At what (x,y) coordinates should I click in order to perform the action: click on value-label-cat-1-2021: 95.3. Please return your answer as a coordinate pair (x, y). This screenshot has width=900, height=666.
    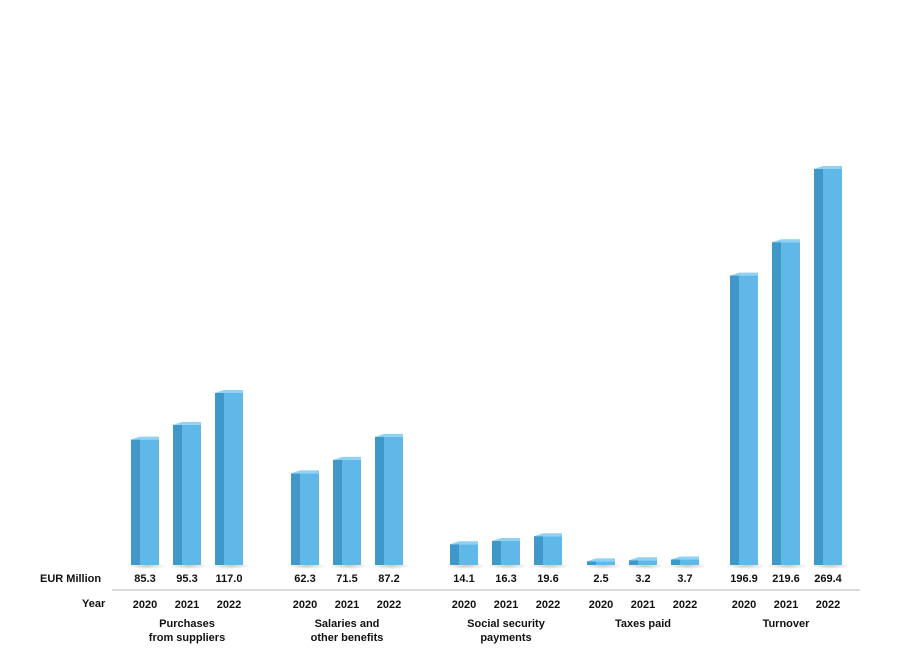
    Looking at the image, I should click on (186, 579).